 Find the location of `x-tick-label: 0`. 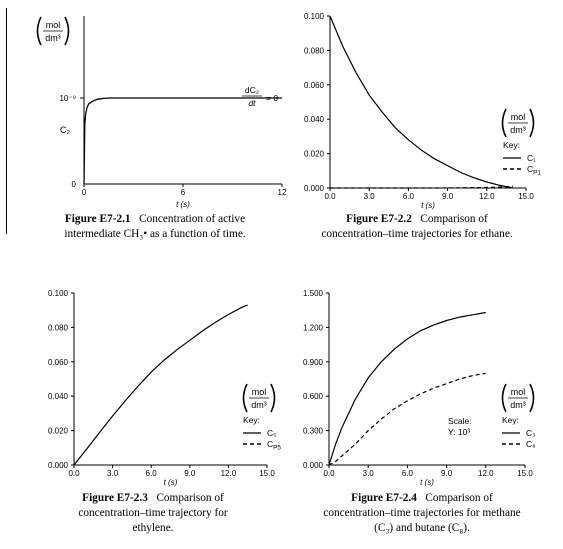

x-tick-label: 0 is located at coordinates (84, 192).